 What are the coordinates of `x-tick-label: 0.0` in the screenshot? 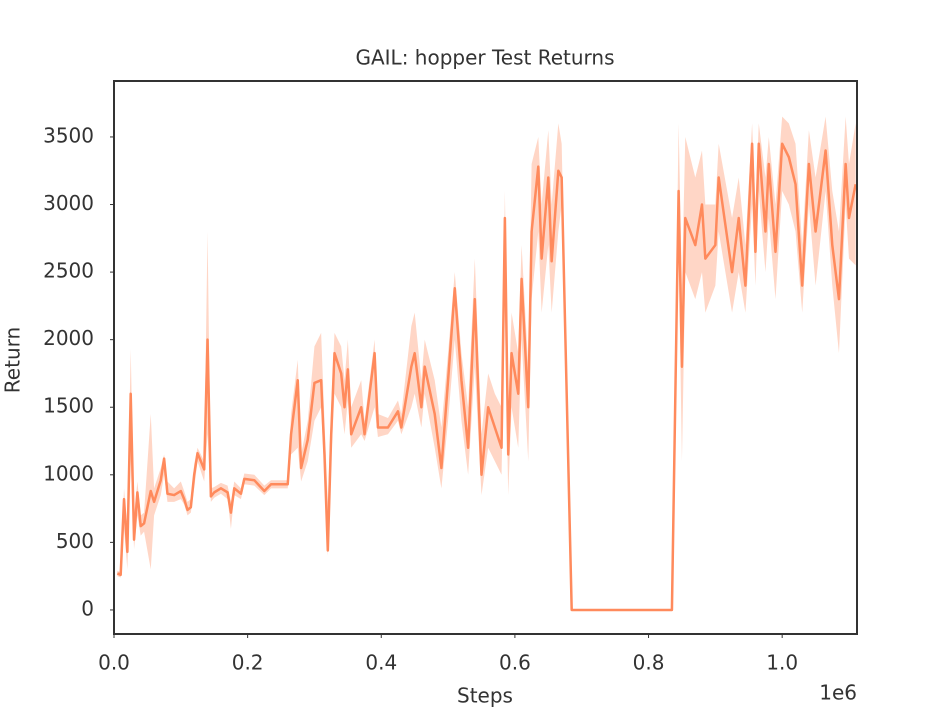 It's located at (114, 663).